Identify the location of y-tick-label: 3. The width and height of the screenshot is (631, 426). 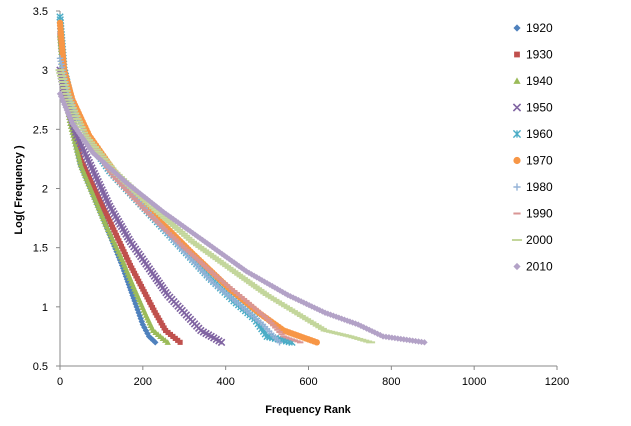
(45, 71).